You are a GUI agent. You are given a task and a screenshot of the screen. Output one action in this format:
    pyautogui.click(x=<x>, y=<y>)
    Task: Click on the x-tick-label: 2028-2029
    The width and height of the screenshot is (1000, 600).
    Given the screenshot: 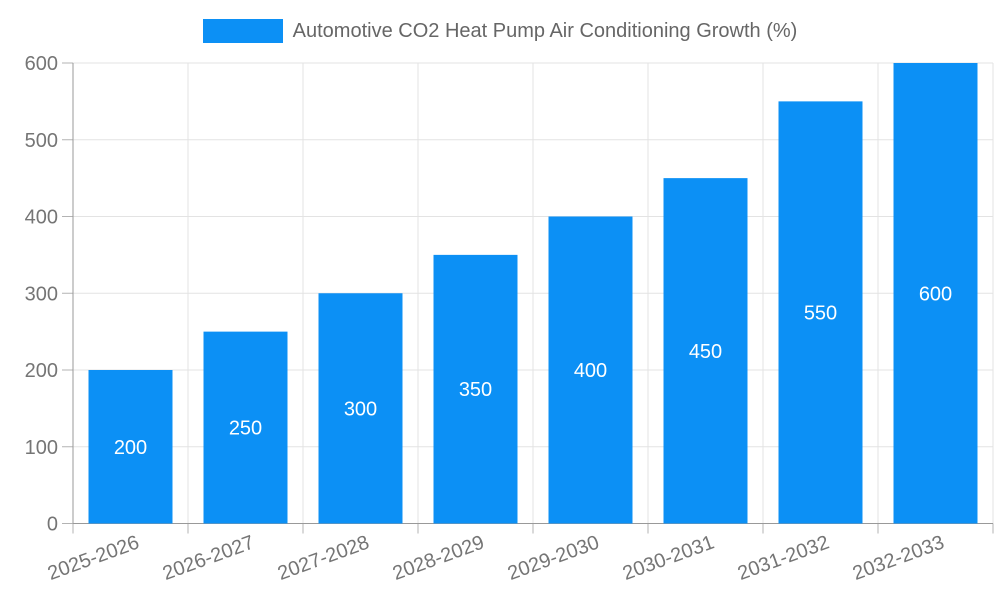 What is the action you would take?
    pyautogui.click(x=438, y=558)
    